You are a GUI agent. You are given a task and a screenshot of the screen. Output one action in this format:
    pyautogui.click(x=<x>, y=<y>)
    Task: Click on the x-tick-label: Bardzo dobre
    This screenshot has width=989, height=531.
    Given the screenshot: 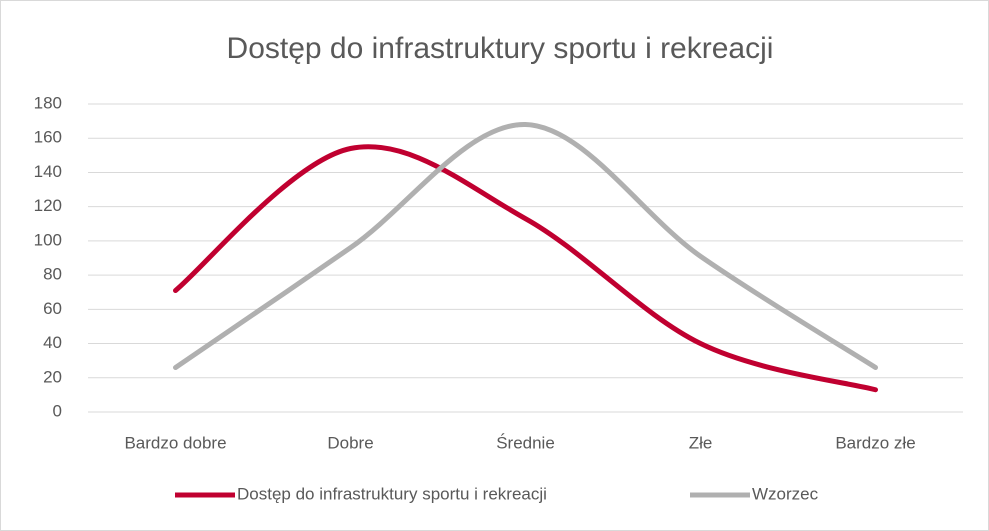 What is the action you would take?
    pyautogui.click(x=175, y=442)
    